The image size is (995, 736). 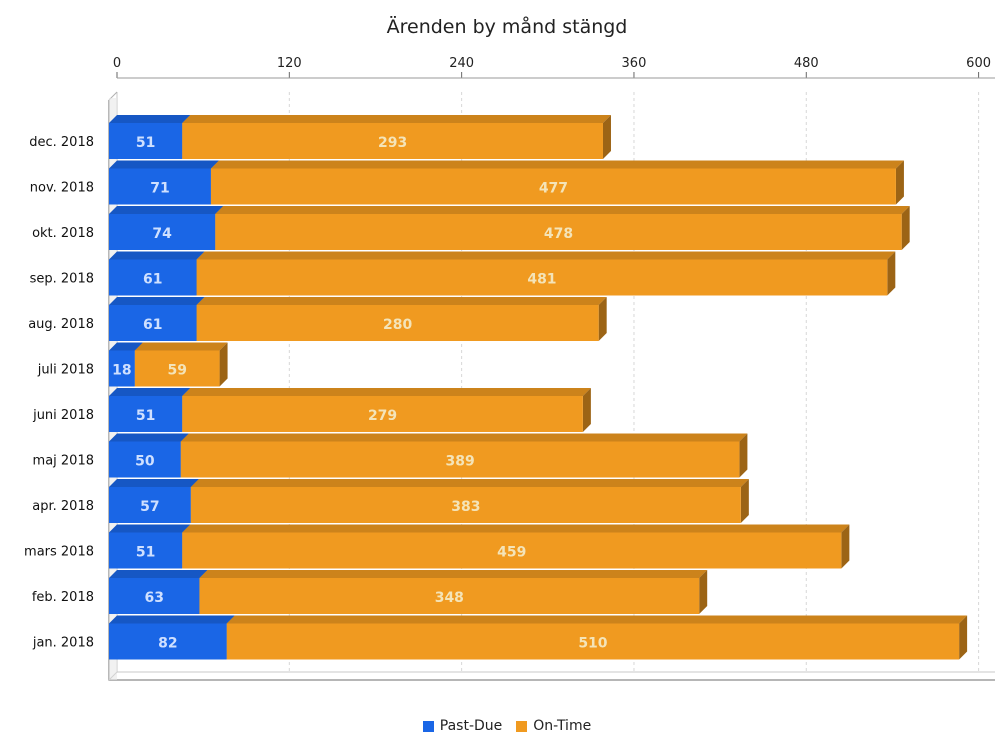 What do you see at coordinates (461, 63) in the screenshot?
I see `tick-label: 240` at bounding box center [461, 63].